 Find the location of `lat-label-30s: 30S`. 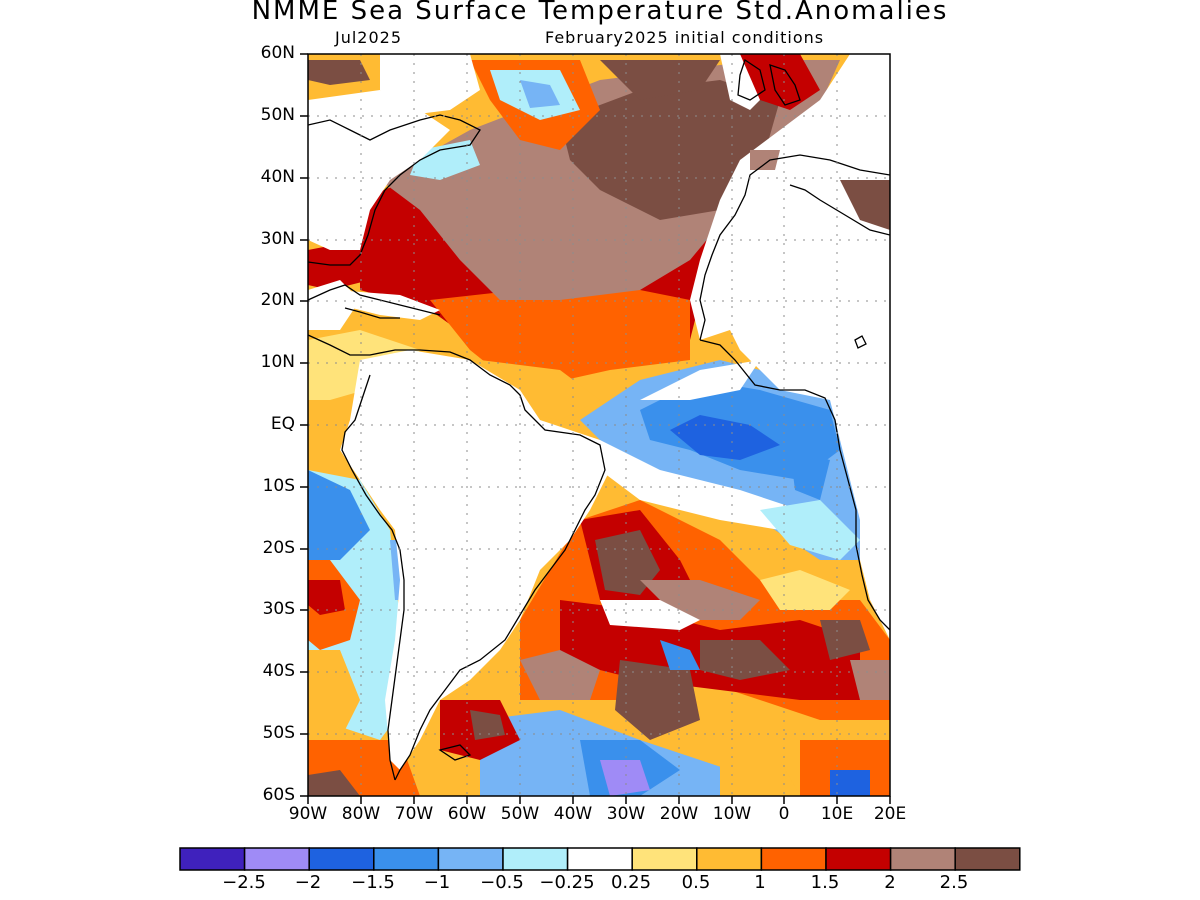

lat-label-30s: 30S is located at coordinates (278, 609).